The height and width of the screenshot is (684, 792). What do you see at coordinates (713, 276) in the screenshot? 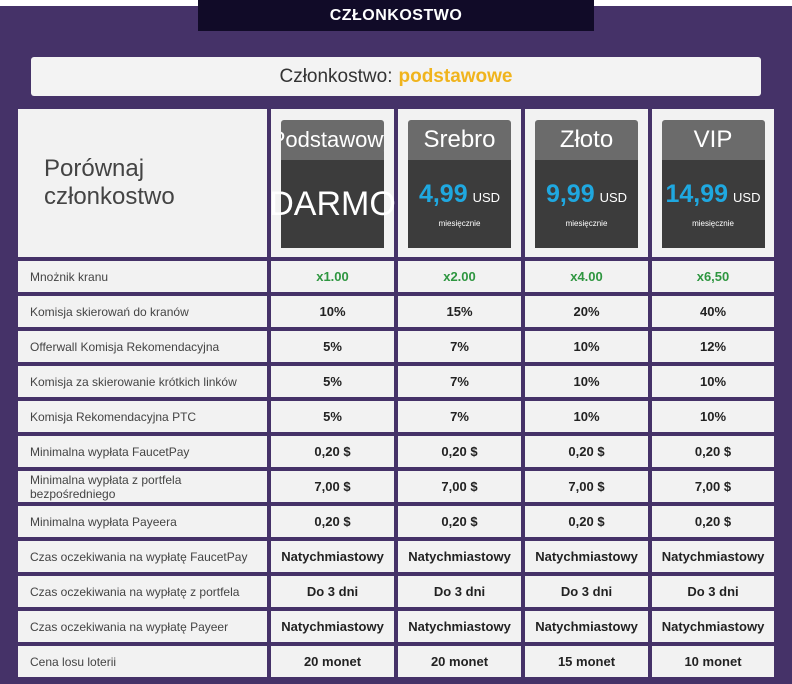
I see `row-value: x6,50` at bounding box center [713, 276].